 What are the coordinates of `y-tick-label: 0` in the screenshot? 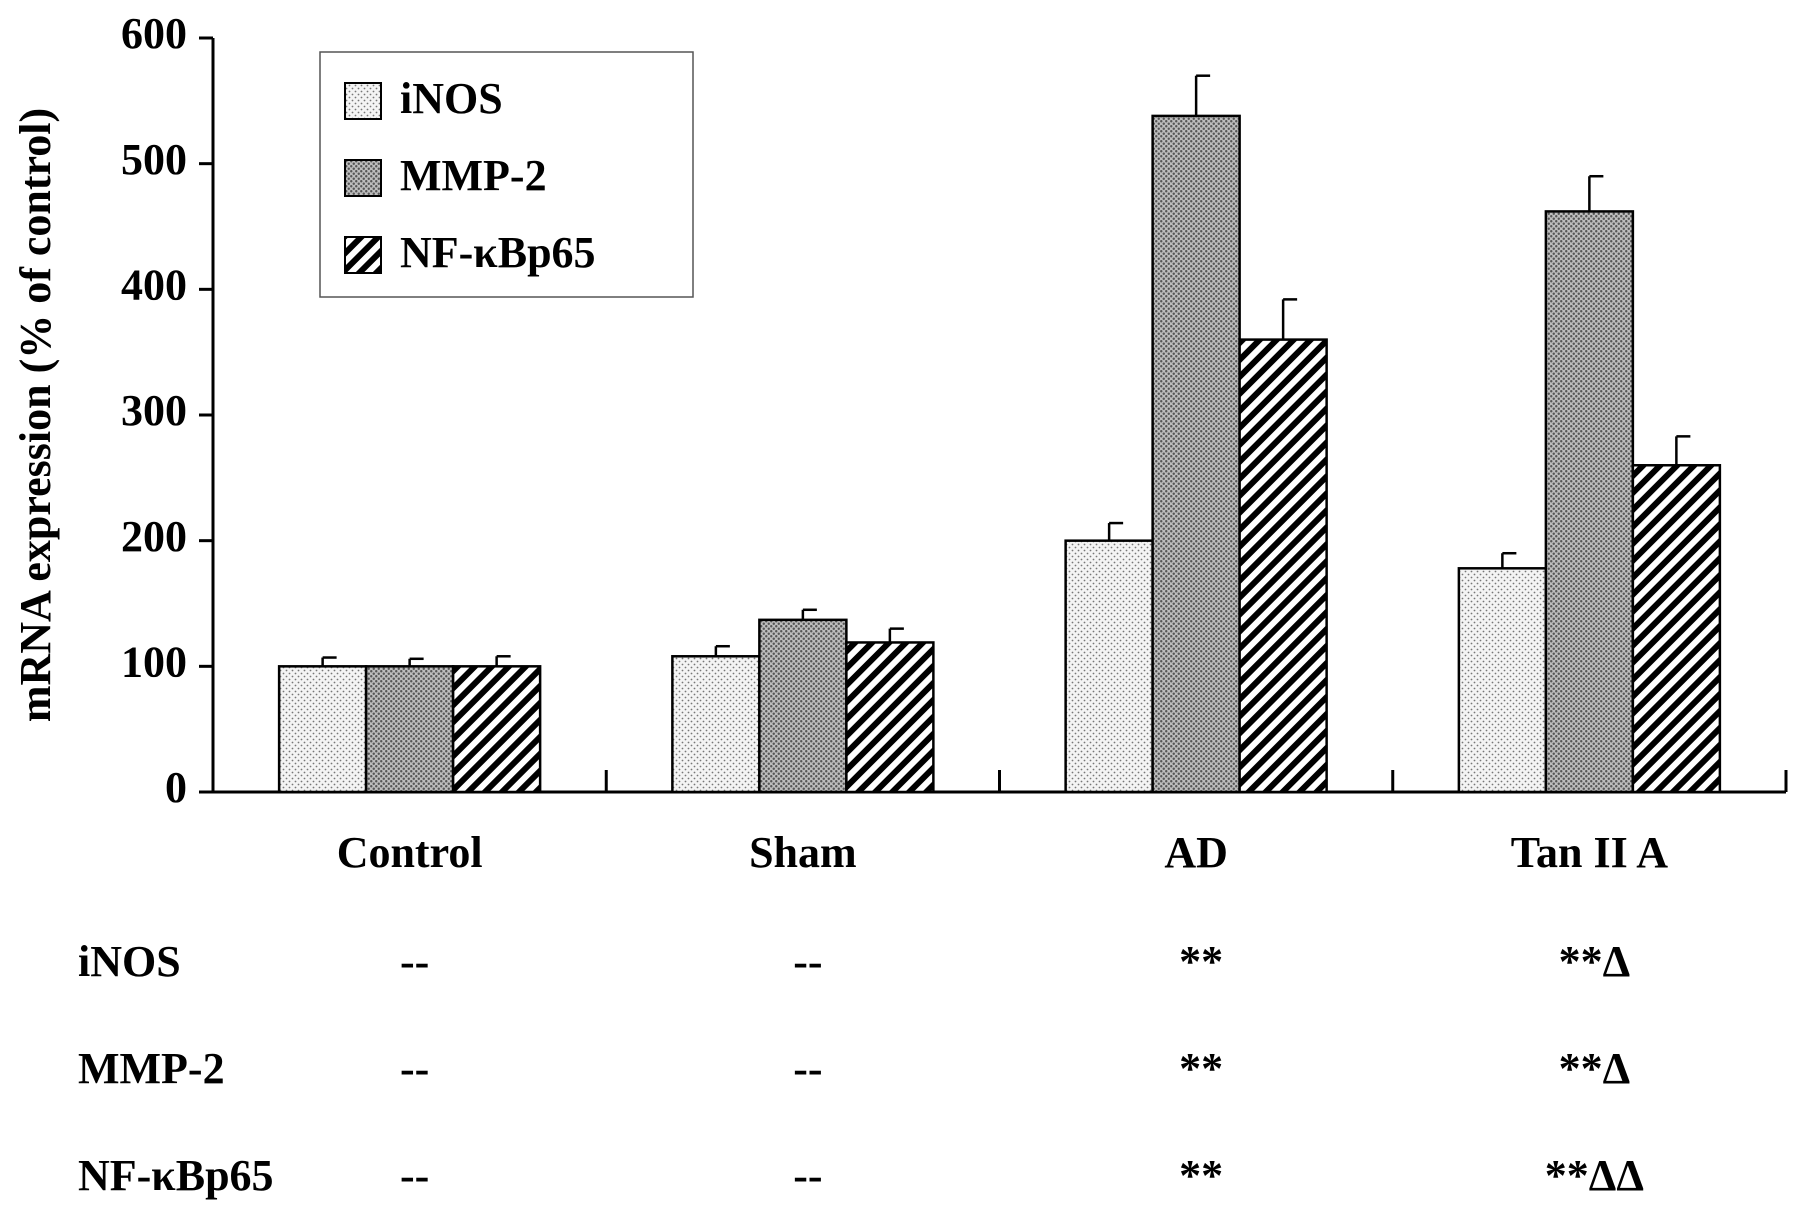 It's located at (176, 787).